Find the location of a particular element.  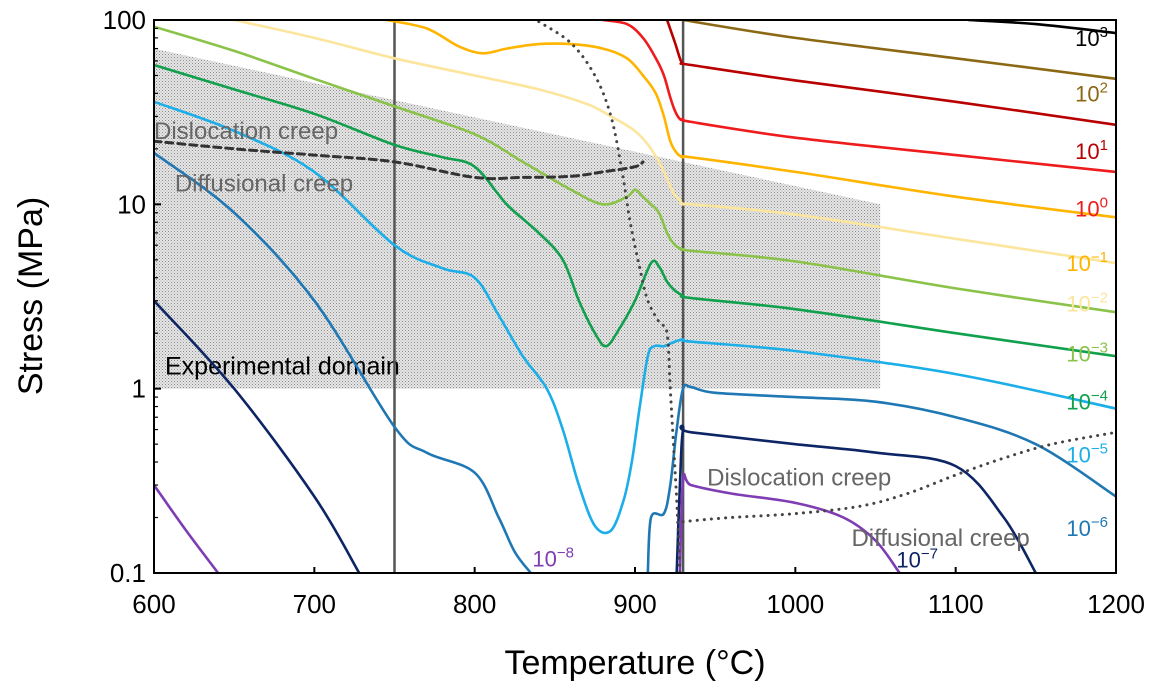

experimental-domain-label: Experimental domain is located at coordinates (282, 367).